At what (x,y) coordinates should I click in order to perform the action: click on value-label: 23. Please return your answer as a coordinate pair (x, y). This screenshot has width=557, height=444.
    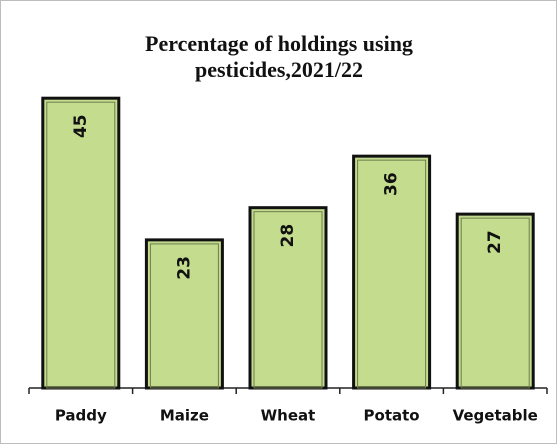
    Looking at the image, I should click on (184, 268).